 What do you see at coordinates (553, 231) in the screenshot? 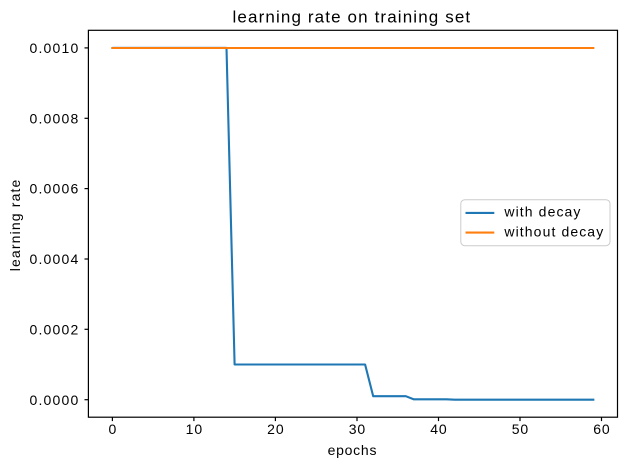
I see `svg-text: without decay` at bounding box center [553, 231].